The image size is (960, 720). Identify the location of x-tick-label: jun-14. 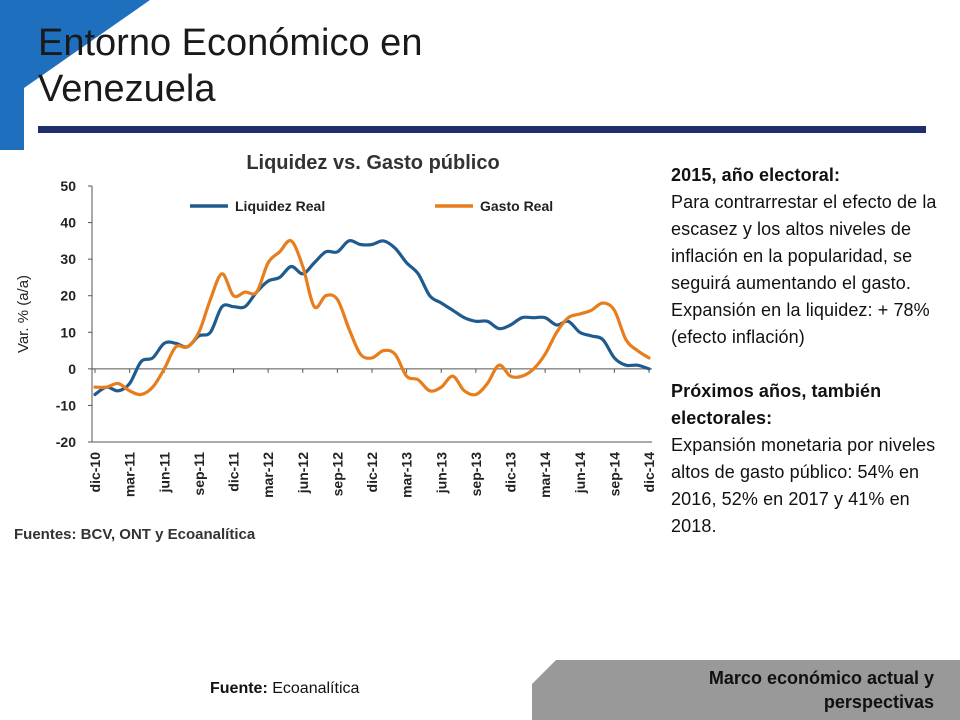
(580, 473).